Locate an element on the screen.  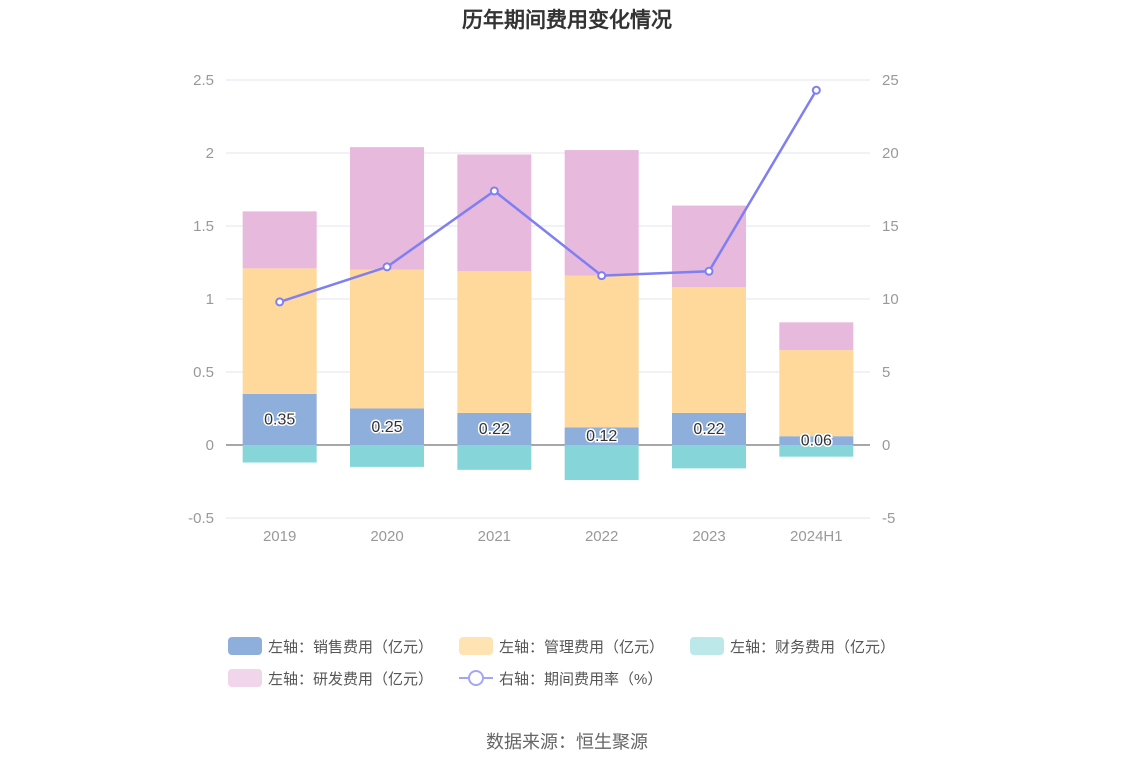
legend-label-sales: 左轴：销售费用（亿元） is located at coordinates (351, 647).